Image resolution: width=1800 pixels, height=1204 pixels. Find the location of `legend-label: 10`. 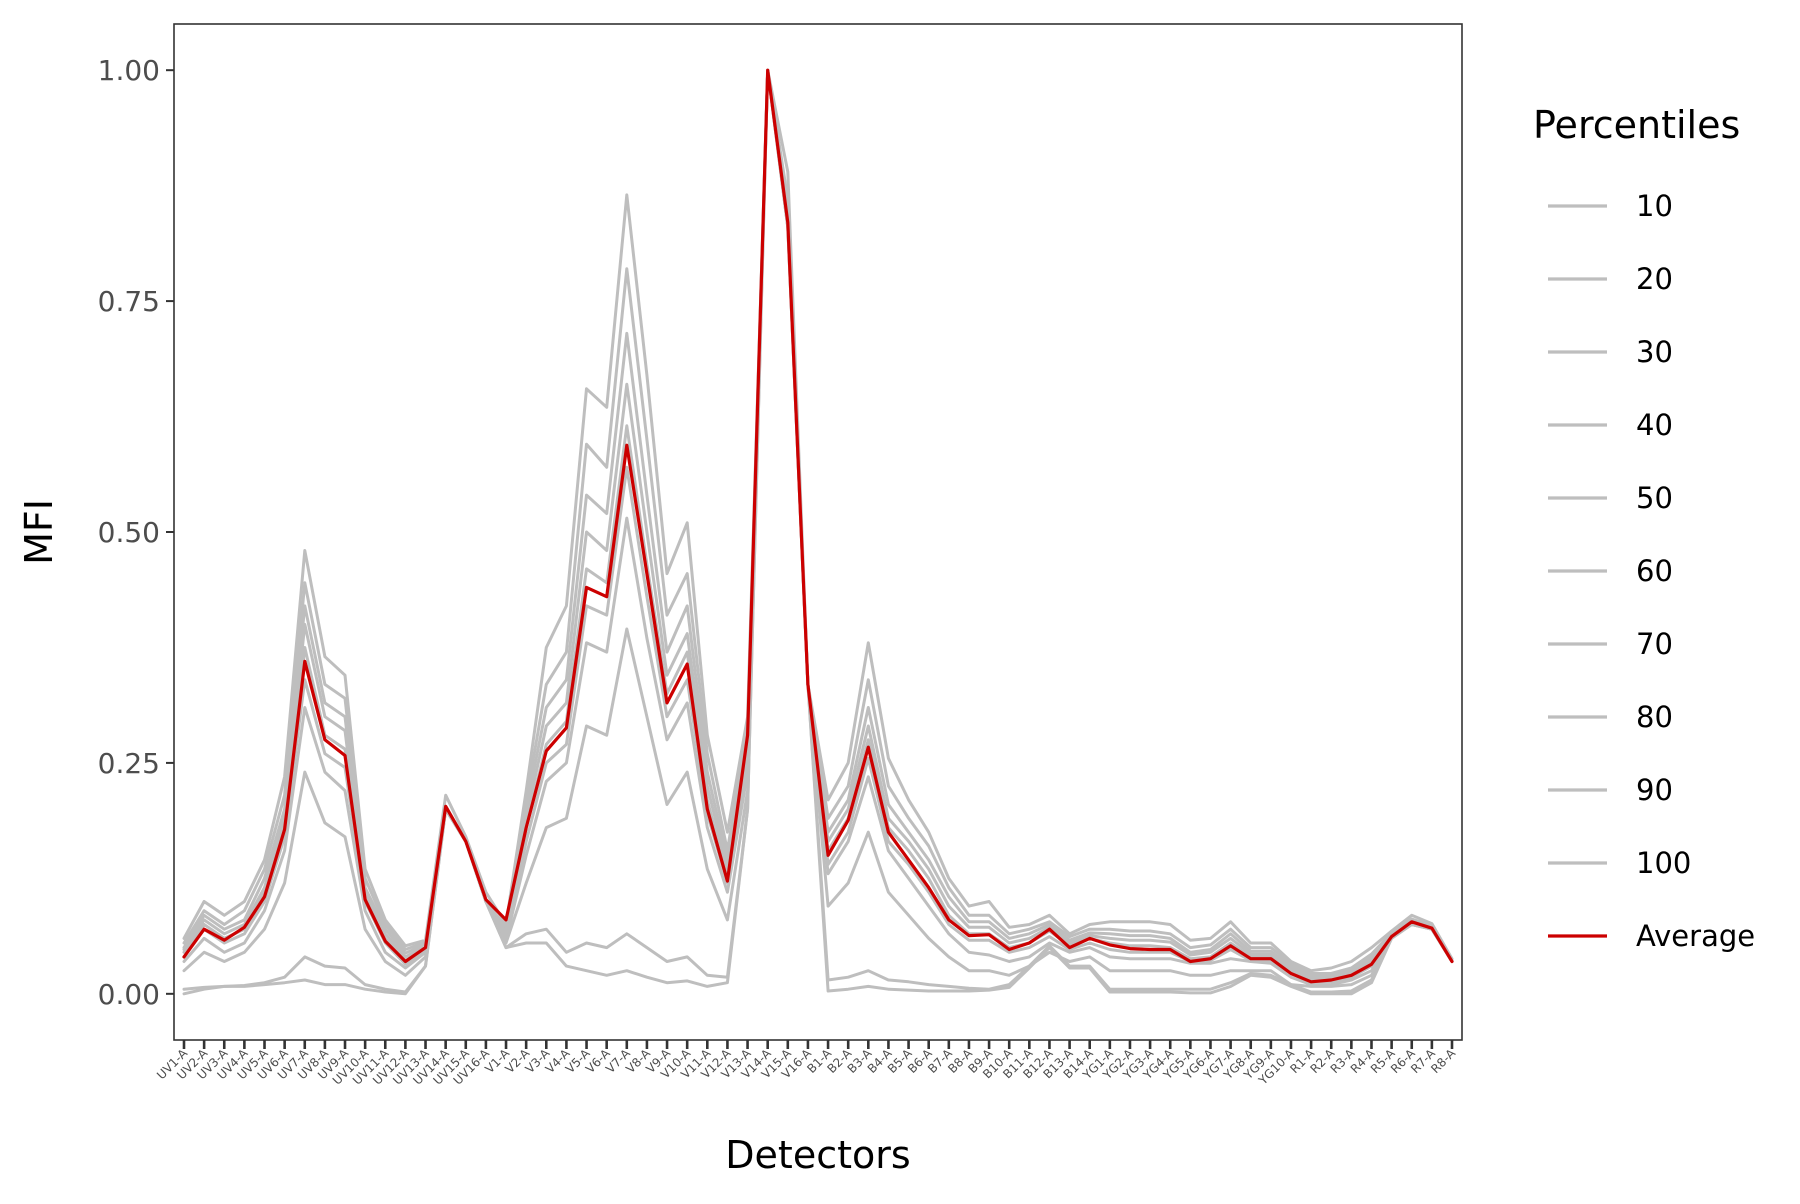

legend-label: 10 is located at coordinates (1654, 206).